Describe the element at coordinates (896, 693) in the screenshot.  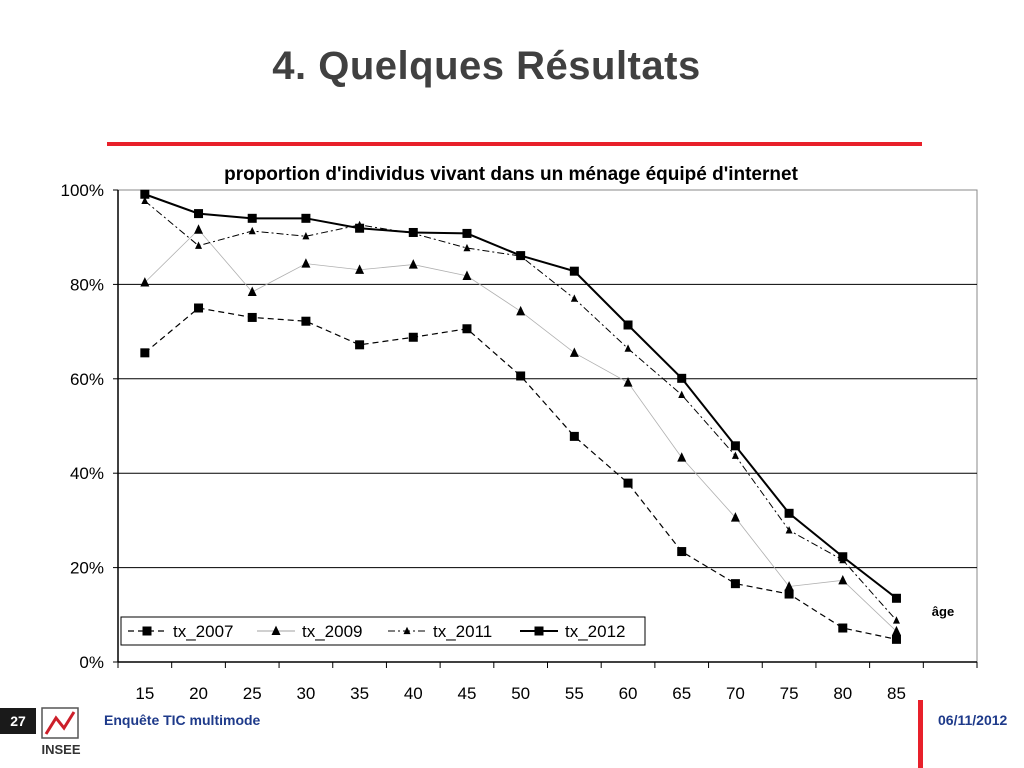
I see `x-tick-label: 85` at that location.